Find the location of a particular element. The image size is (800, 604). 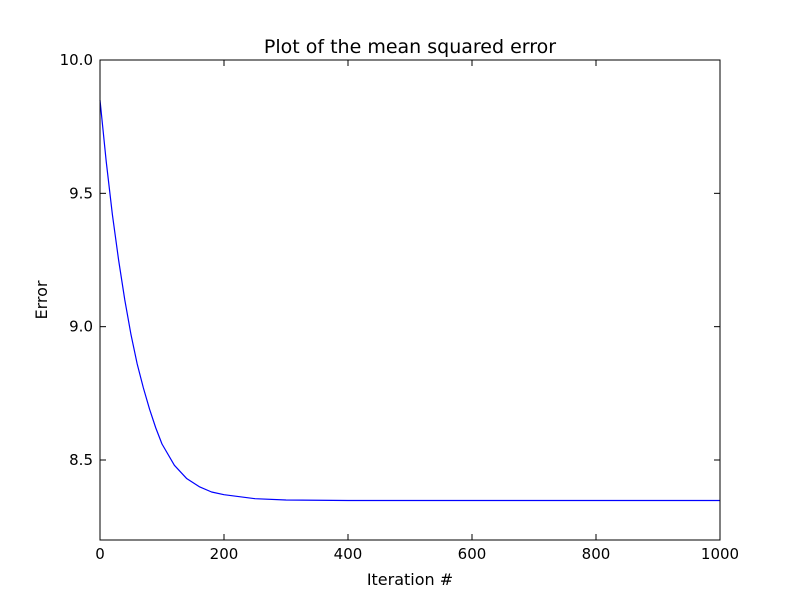

y-tick-label: 9.0 is located at coordinates (81, 327).